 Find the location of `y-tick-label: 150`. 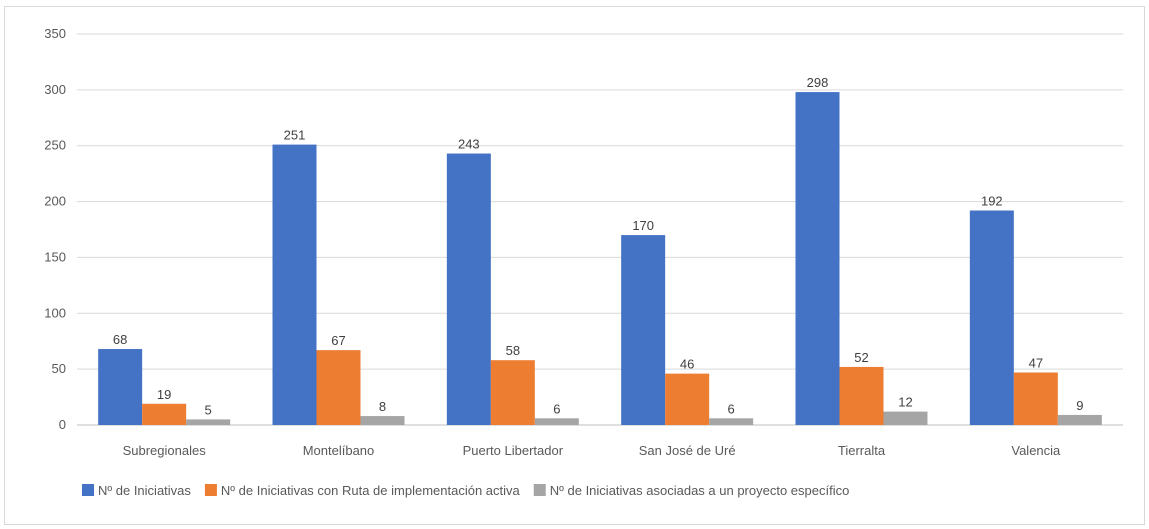

y-tick-label: 150 is located at coordinates (55, 256).